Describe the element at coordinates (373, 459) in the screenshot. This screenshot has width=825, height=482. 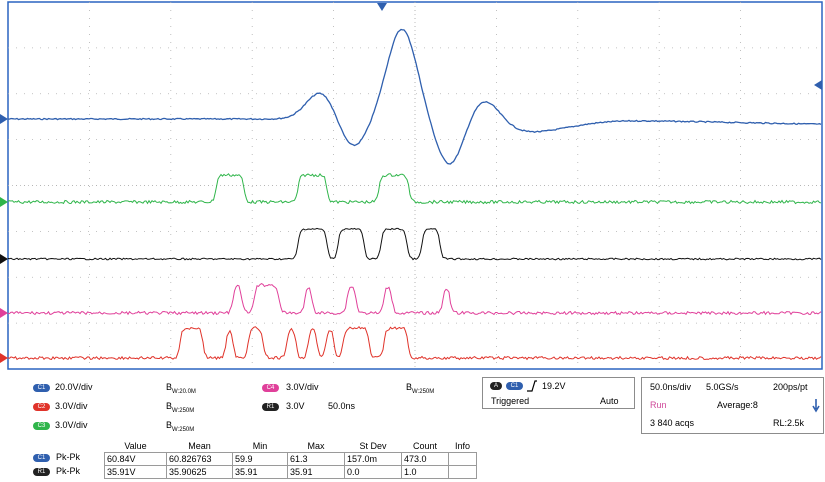
I see `table-cell: 157.0m` at that location.